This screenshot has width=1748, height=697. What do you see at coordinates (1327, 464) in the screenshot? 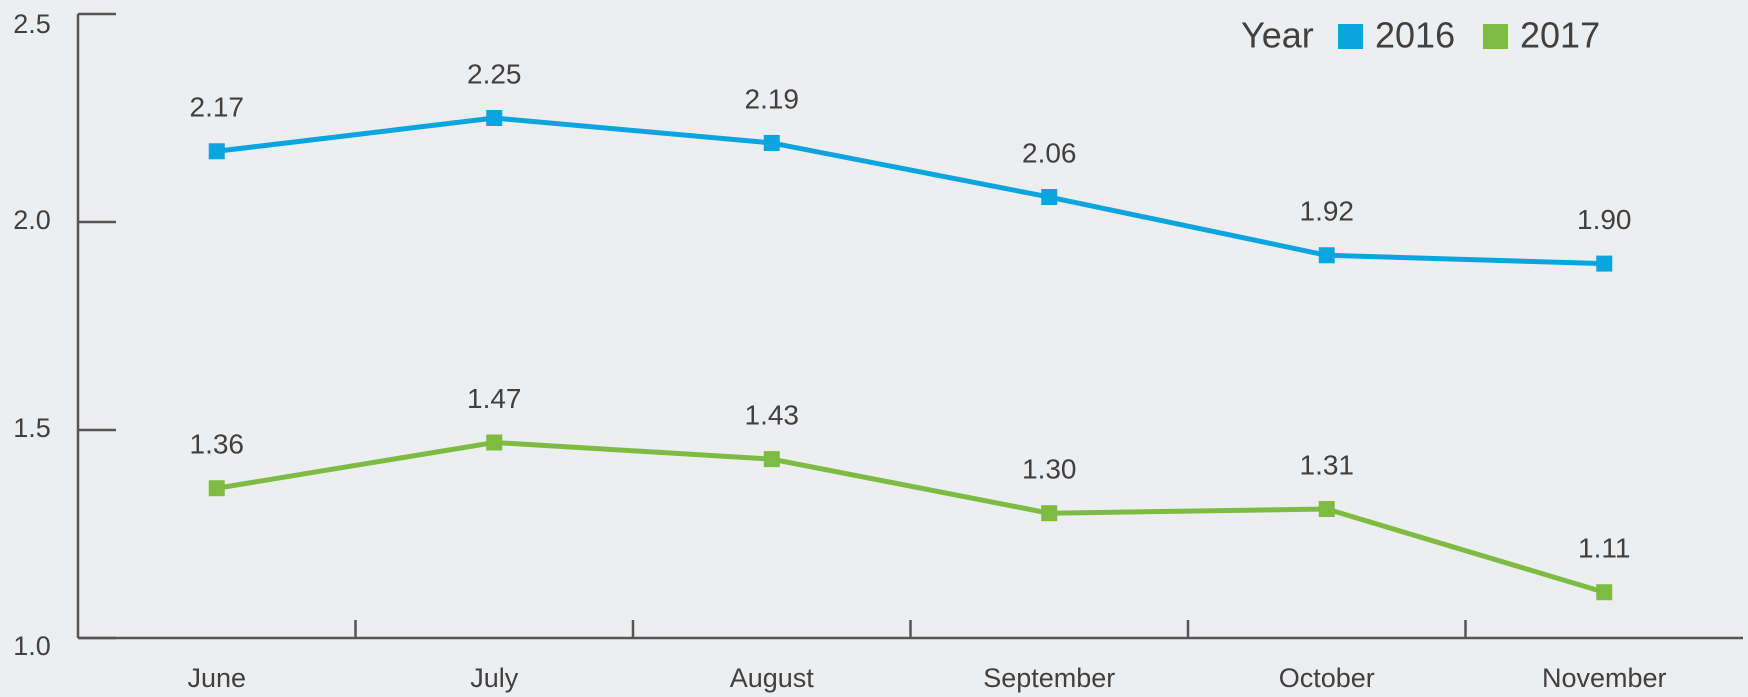
I see `data-label: 1.31` at bounding box center [1327, 464].